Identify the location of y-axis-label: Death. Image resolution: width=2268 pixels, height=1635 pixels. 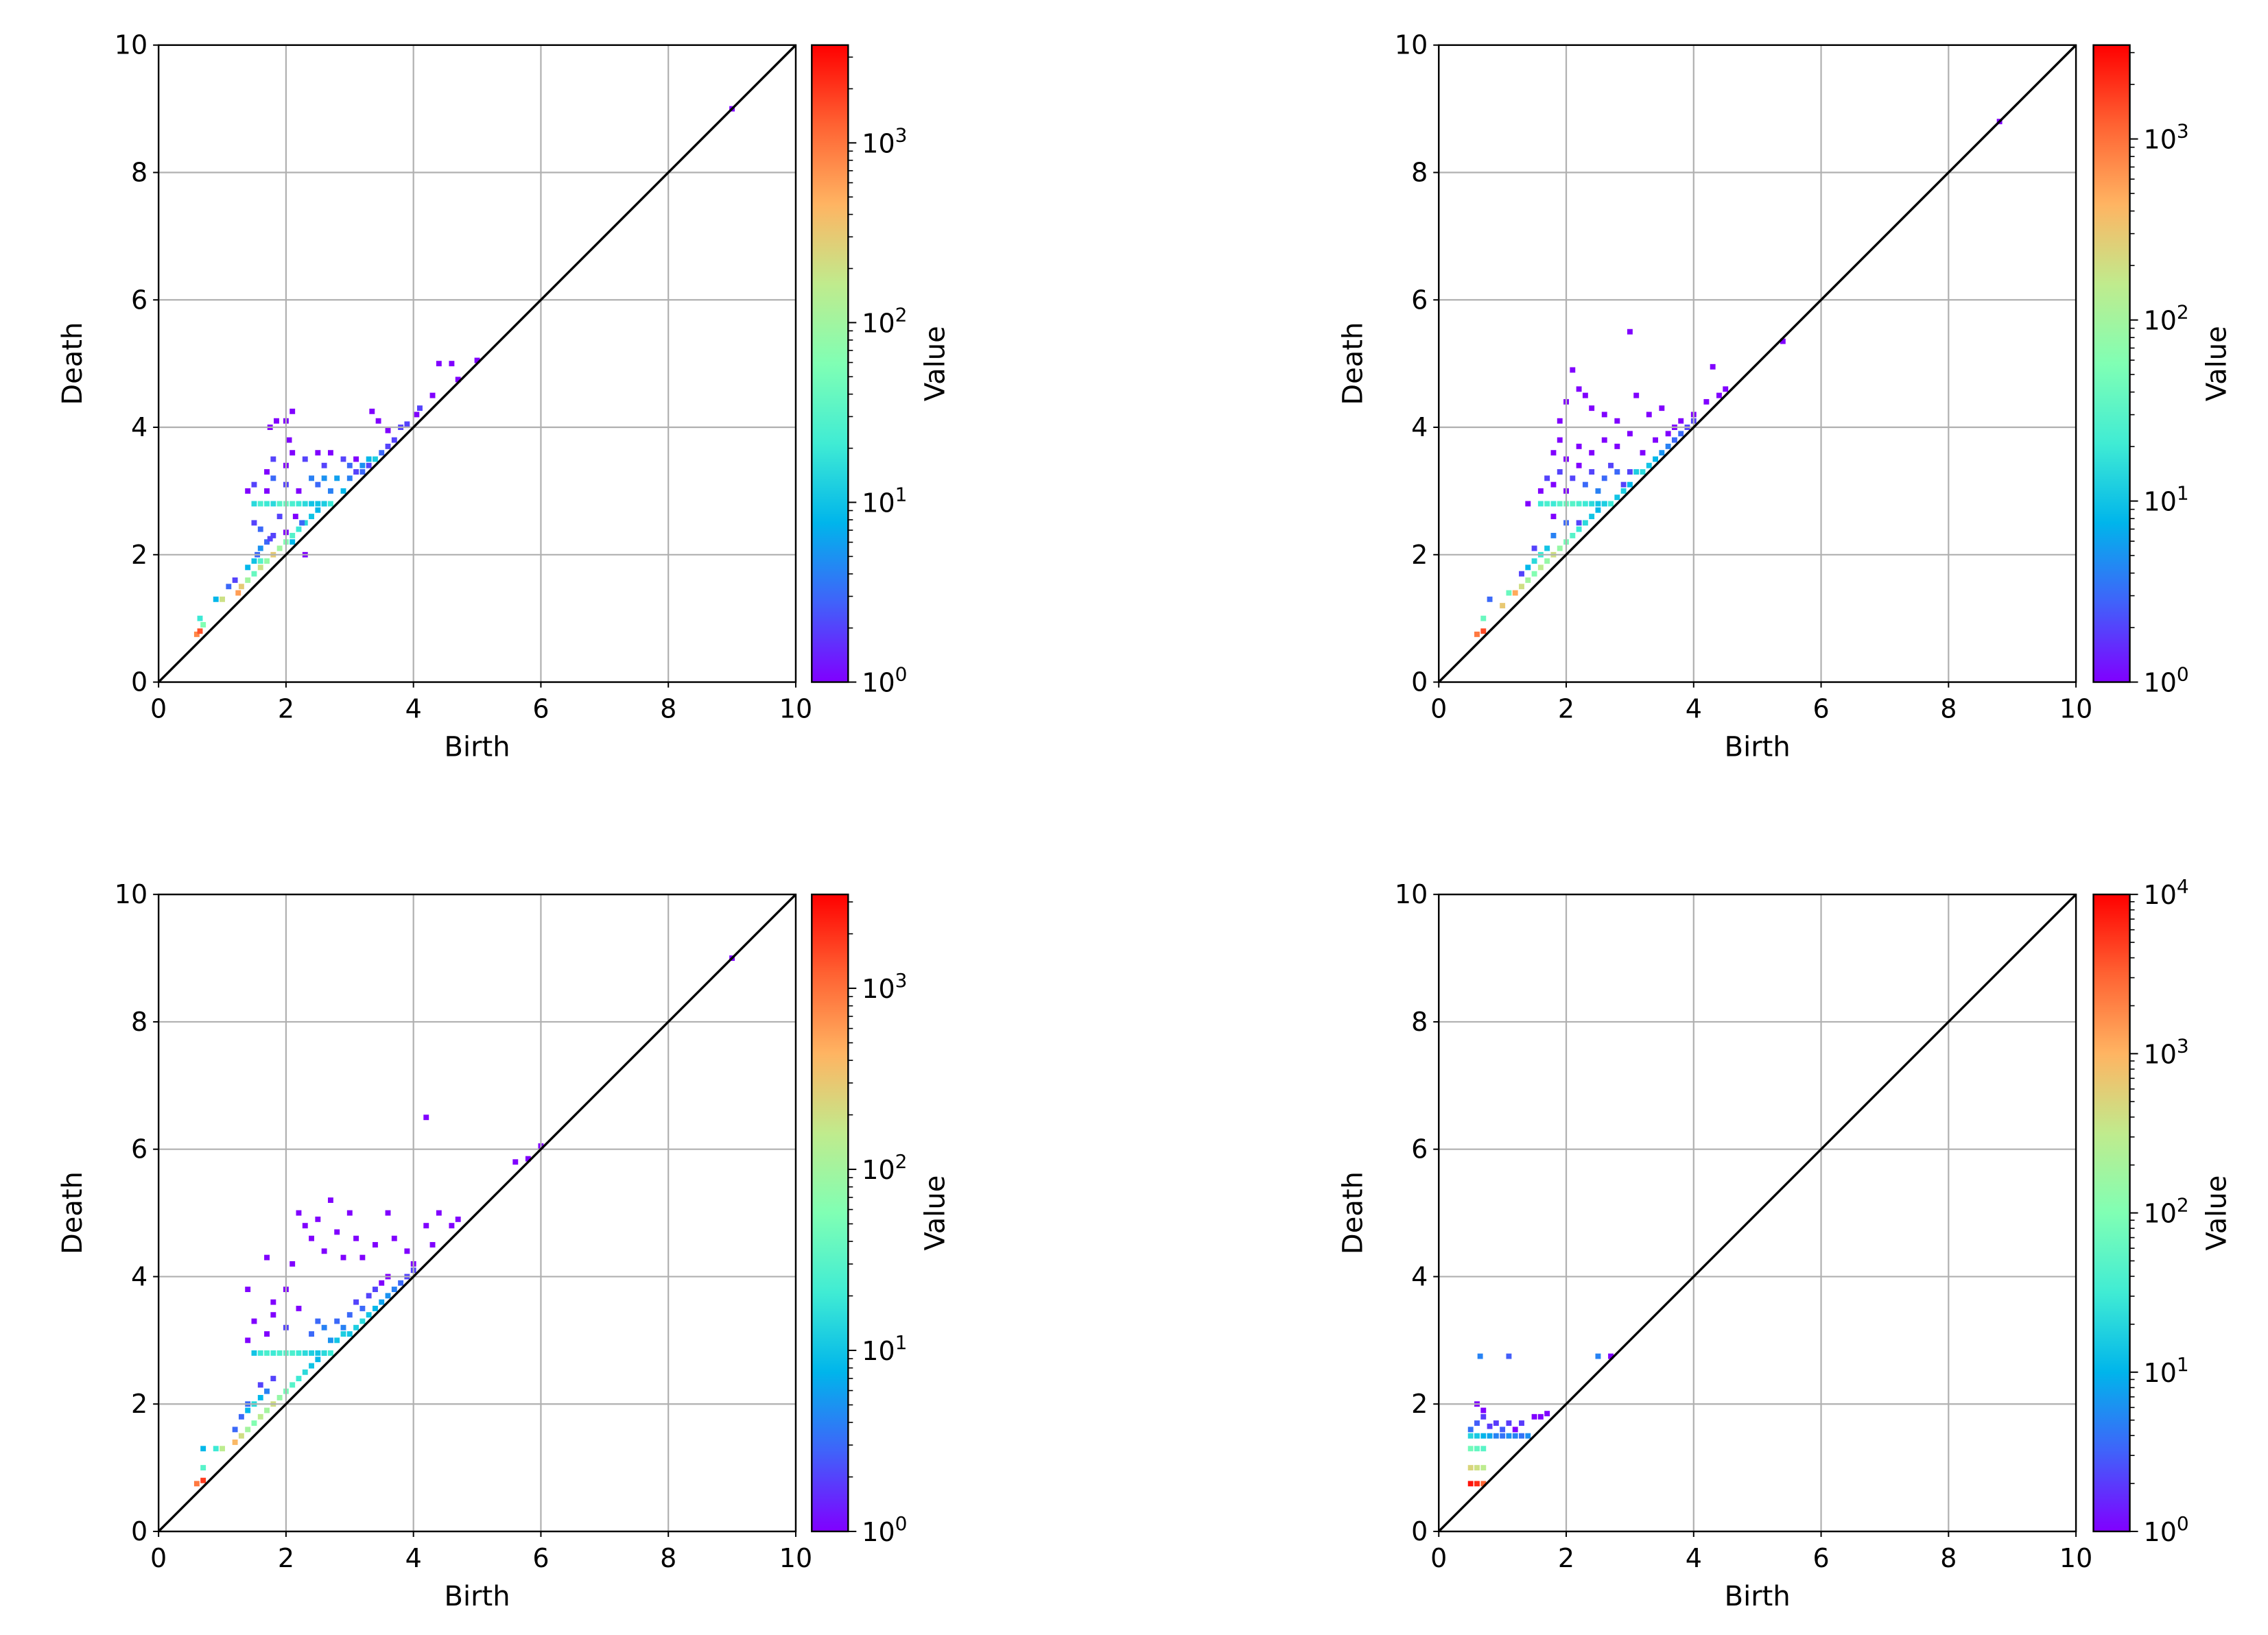
(1353, 1212).